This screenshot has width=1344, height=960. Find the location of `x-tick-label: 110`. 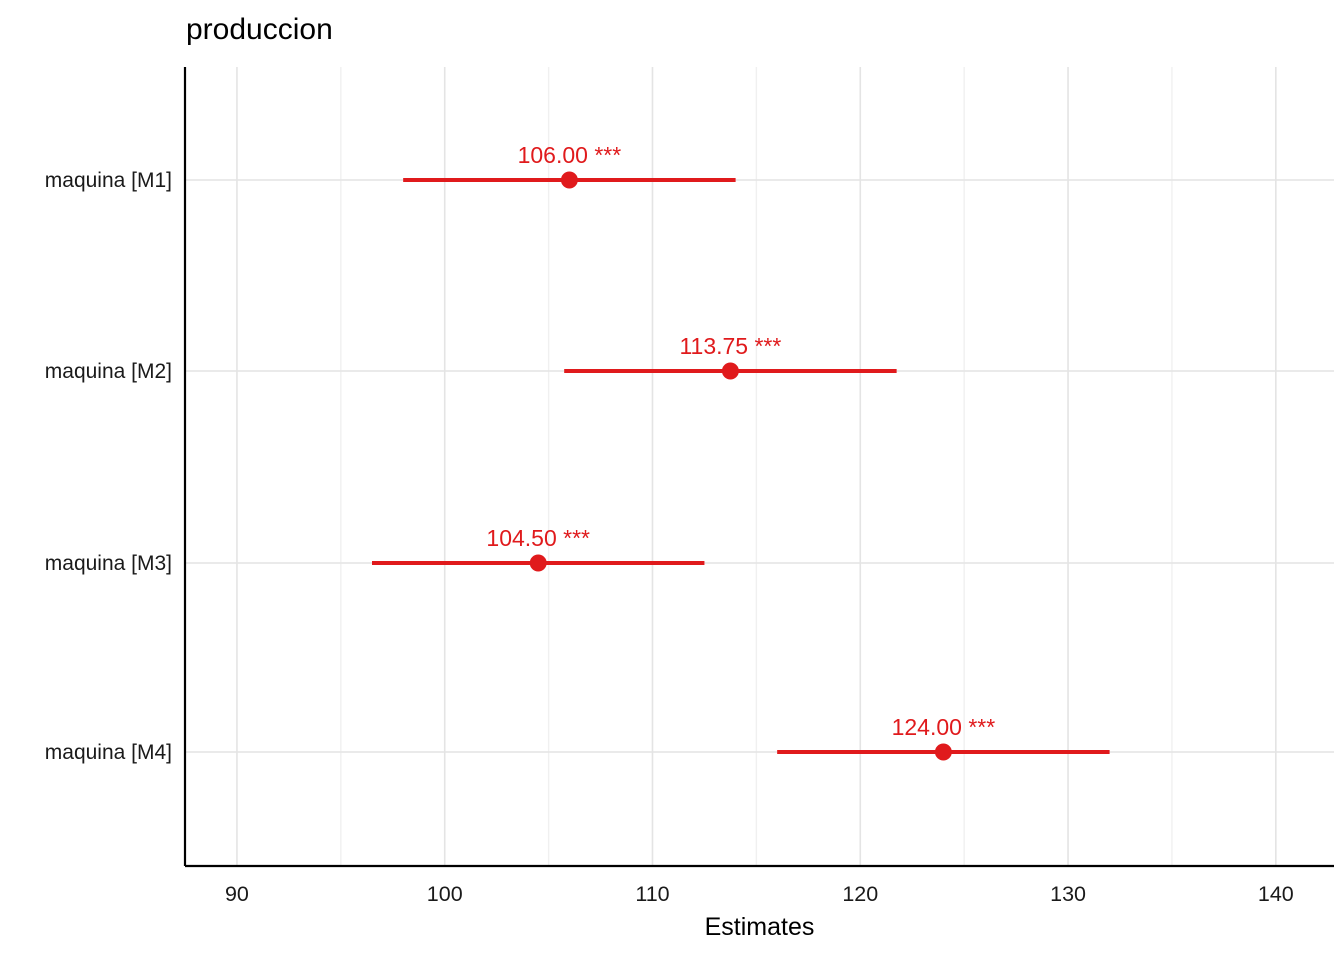

x-tick-label: 110 is located at coordinates (652, 894).